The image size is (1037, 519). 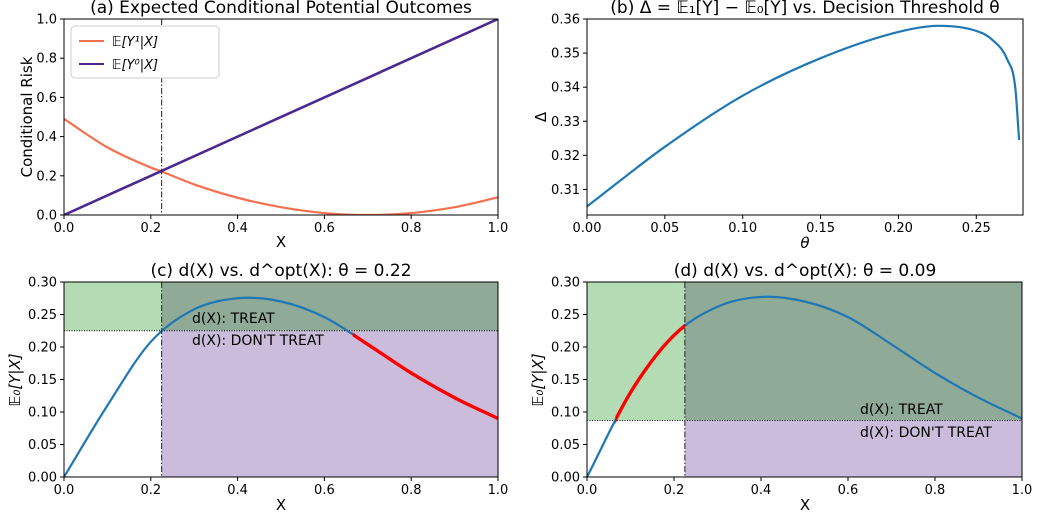 What do you see at coordinates (565, 88) in the screenshot?
I see `y-tick-label: 0.34` at bounding box center [565, 88].